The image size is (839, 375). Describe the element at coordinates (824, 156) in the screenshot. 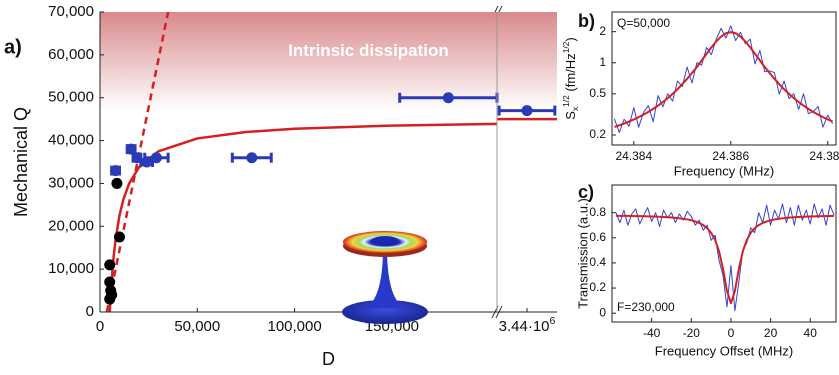

I see `x-tick-label: 24.388` at that location.